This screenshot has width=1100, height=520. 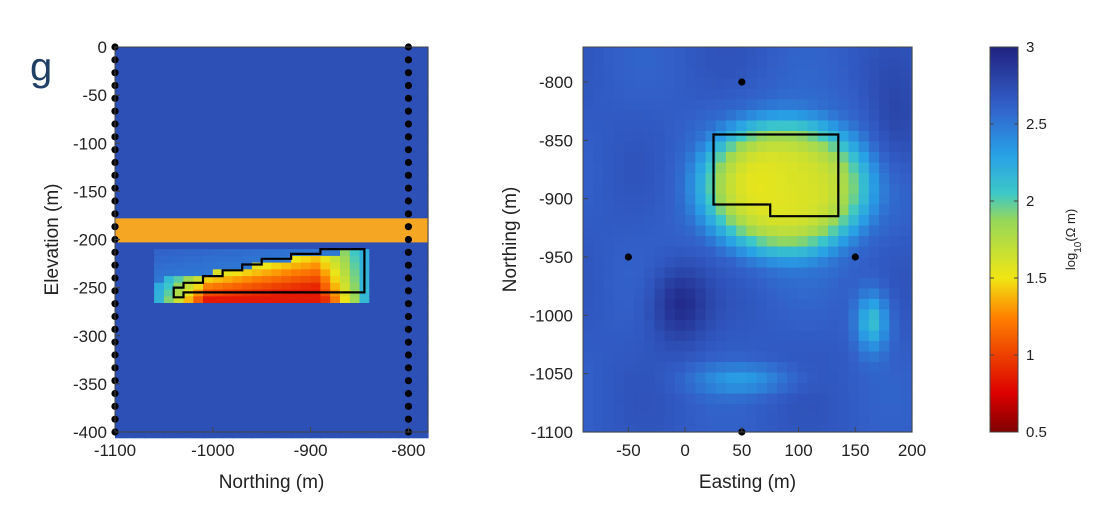 What do you see at coordinates (408, 278) in the screenshot?
I see `borehole-point` at bounding box center [408, 278].